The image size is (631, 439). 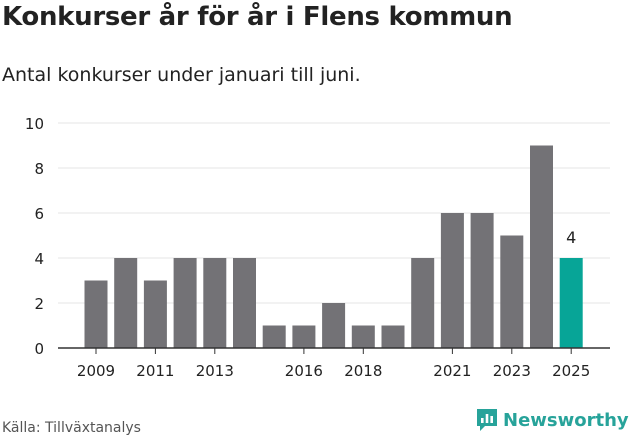 I want to click on bar-2013, so click(x=215, y=303).